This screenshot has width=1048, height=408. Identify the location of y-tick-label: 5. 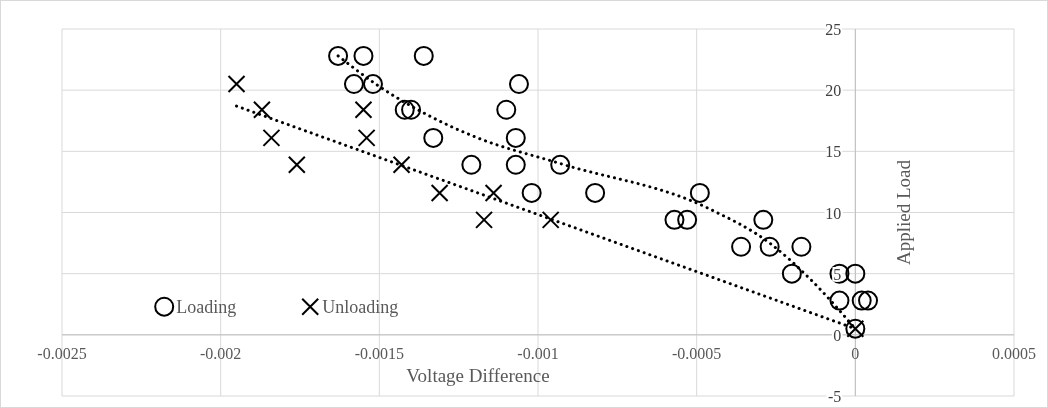
(837, 274).